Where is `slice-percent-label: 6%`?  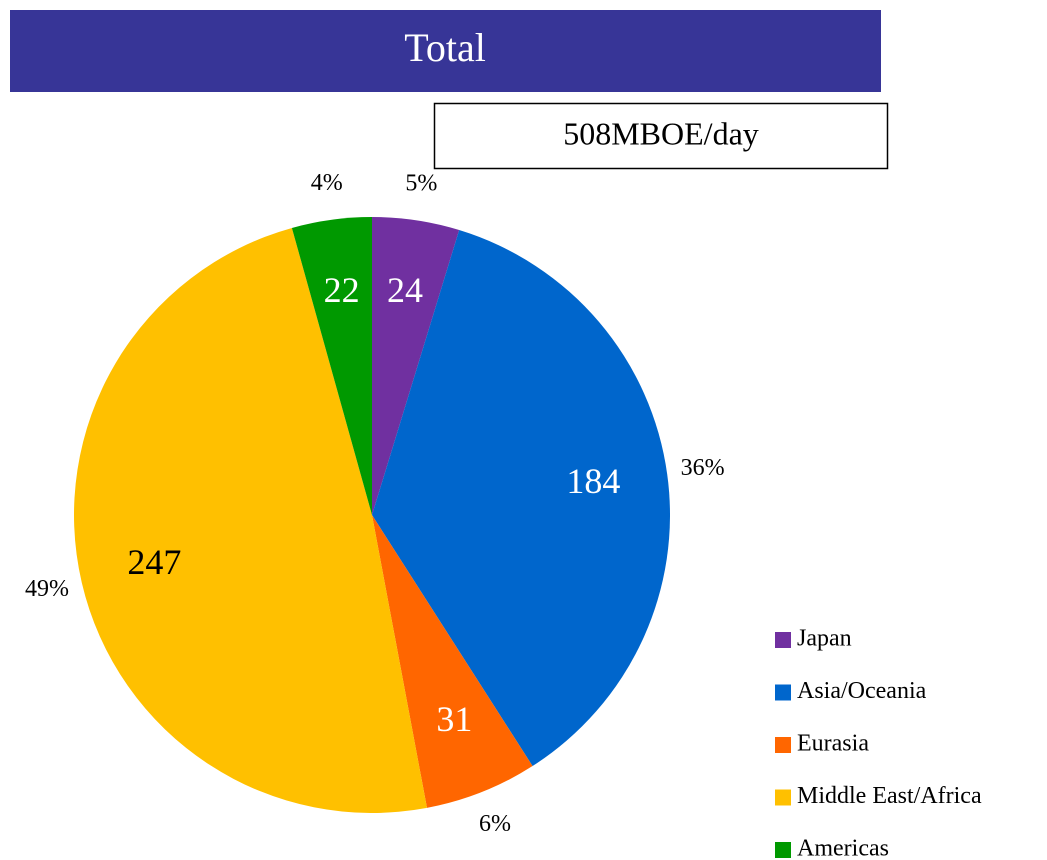
slice-percent-label: 6% is located at coordinates (495, 824).